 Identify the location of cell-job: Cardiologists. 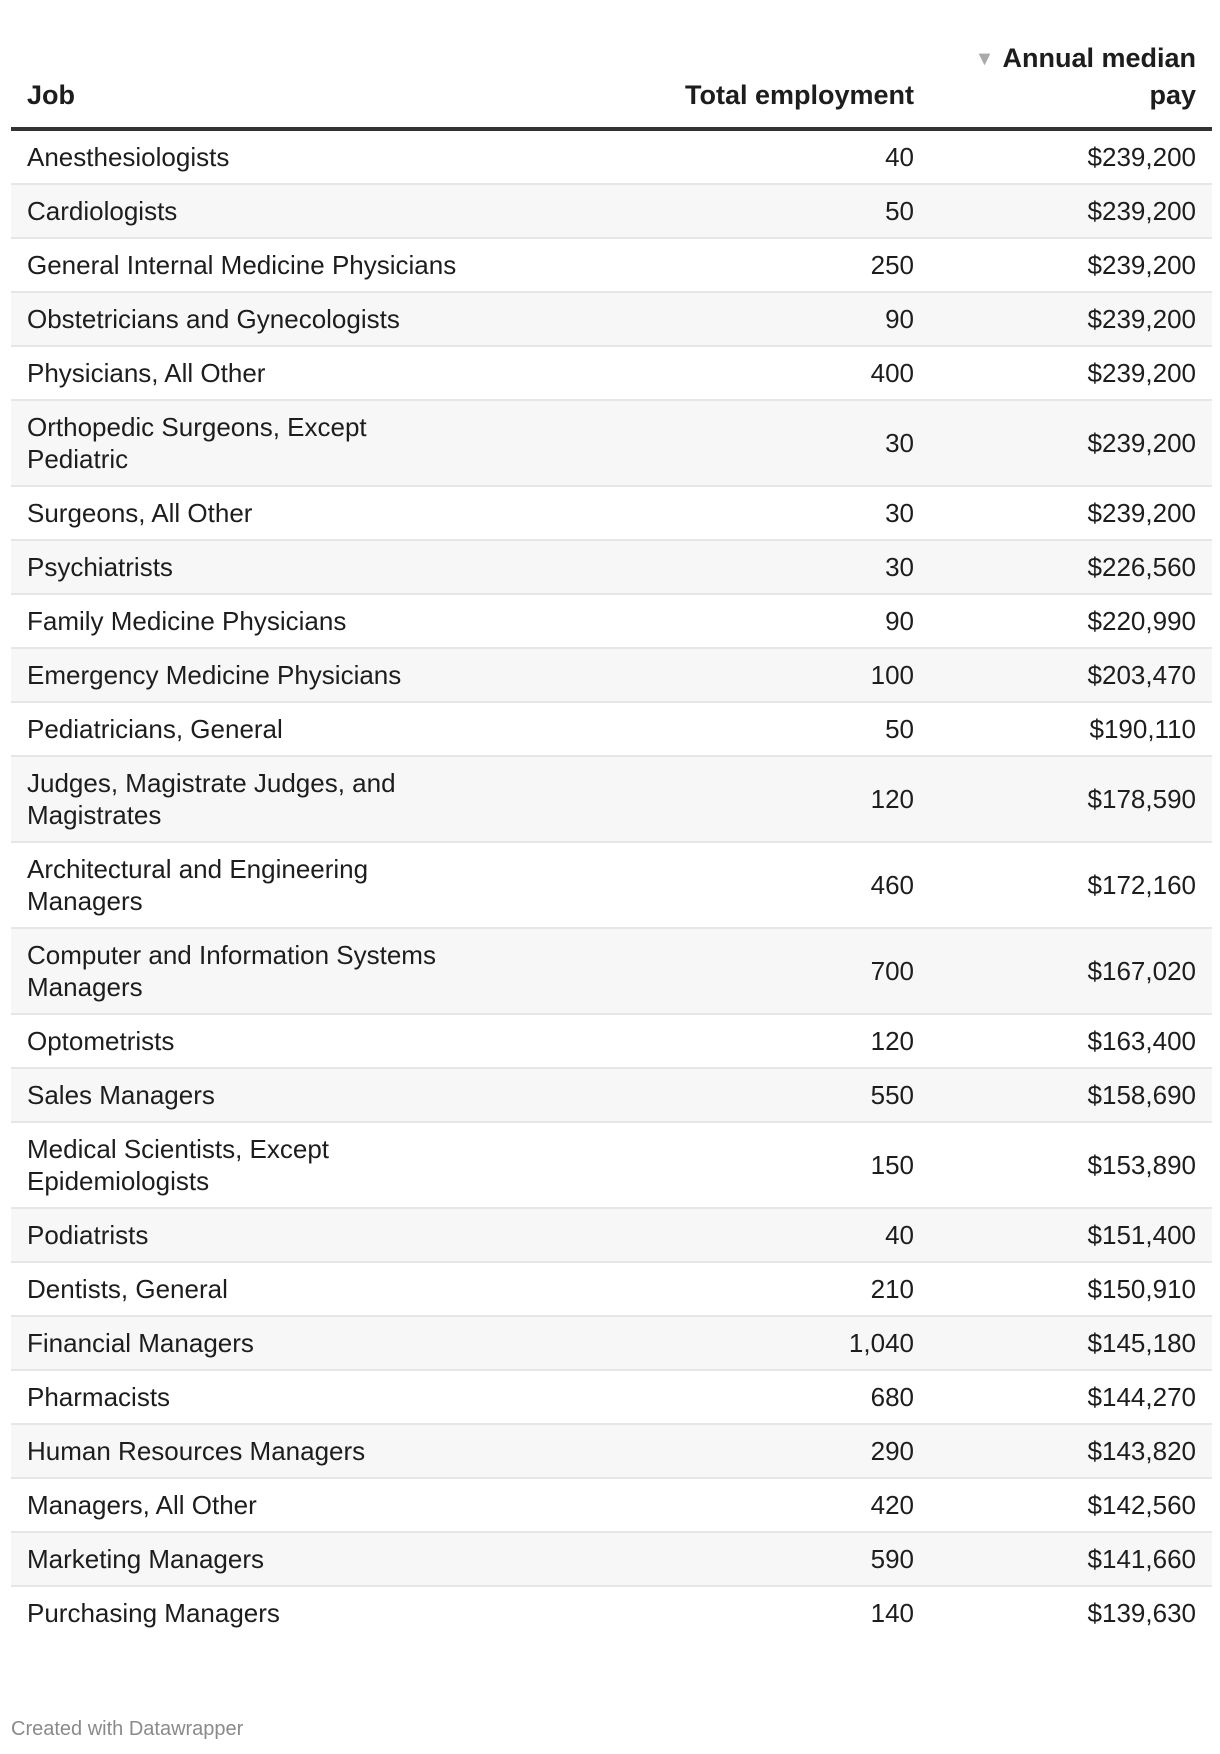
(247, 211).